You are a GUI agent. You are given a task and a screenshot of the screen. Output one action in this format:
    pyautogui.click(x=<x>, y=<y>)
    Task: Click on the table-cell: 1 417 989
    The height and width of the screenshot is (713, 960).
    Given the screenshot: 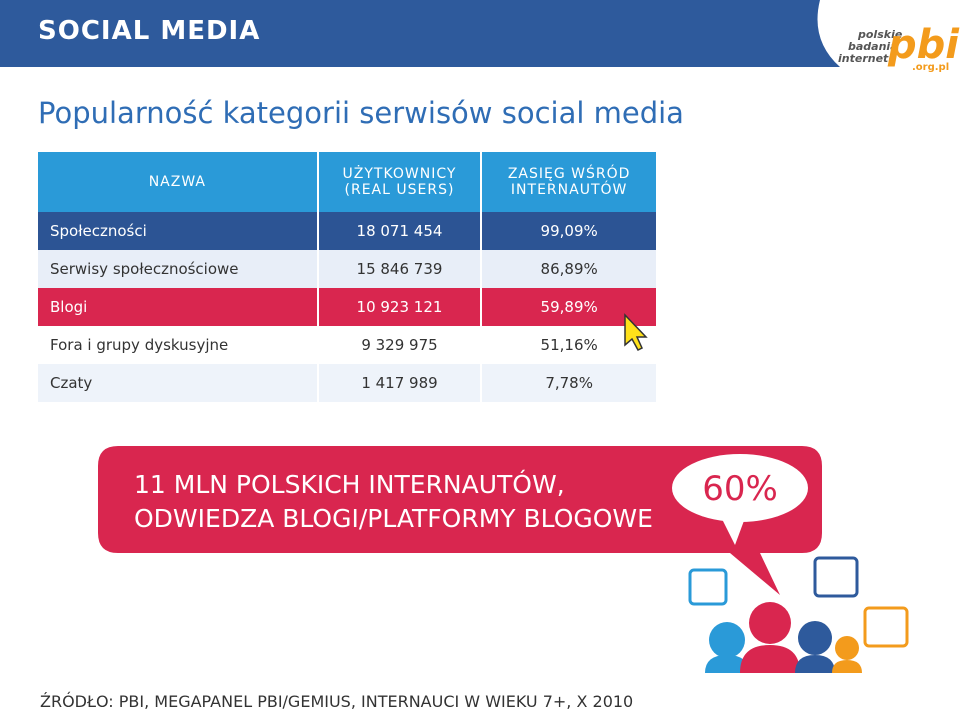 What is the action you would take?
    pyautogui.click(x=400, y=383)
    